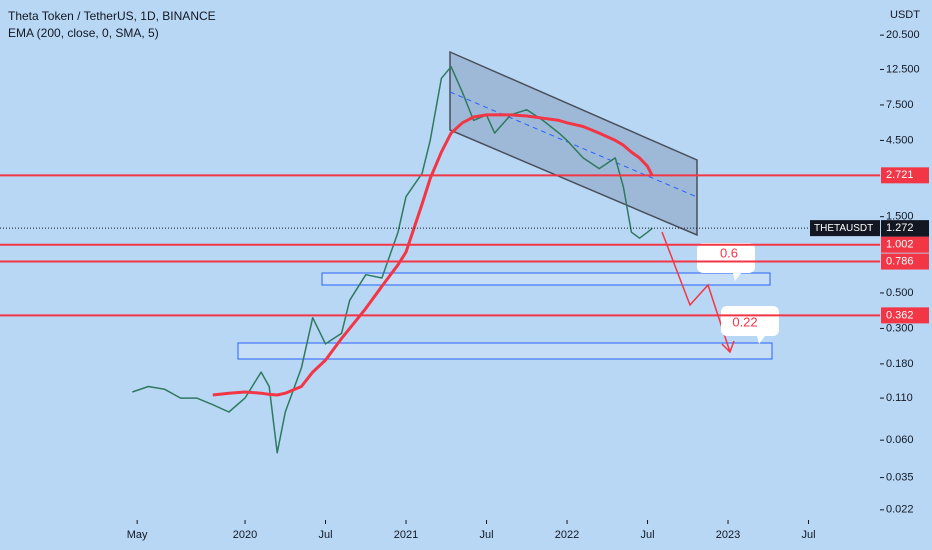  What do you see at coordinates (900, 510) in the screenshot?
I see `y-tick-label: 0.022` at bounding box center [900, 510].